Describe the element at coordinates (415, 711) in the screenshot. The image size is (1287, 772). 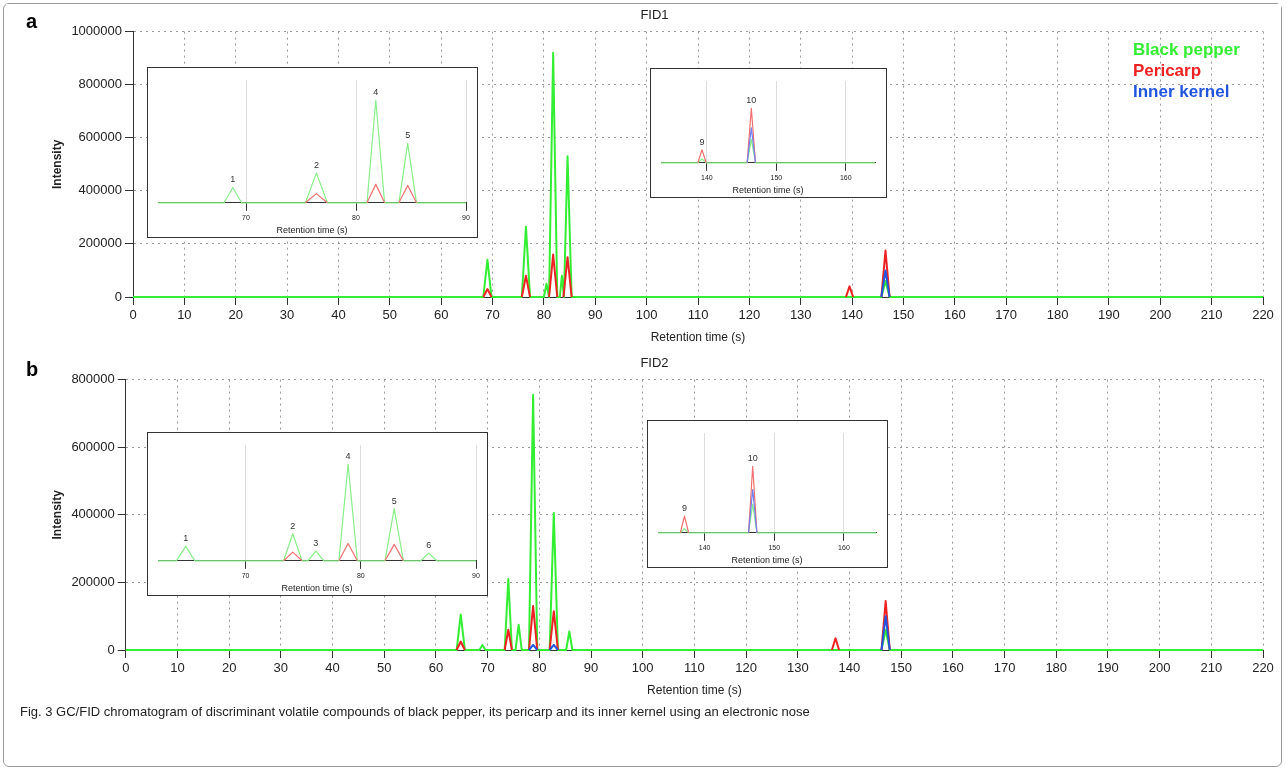
I see `caption: Fig. 3 GC/FID chromatogram of discriminant volatile compounds of black pepper, its pericarp and its inner kernel using an electronic nose` at that location.